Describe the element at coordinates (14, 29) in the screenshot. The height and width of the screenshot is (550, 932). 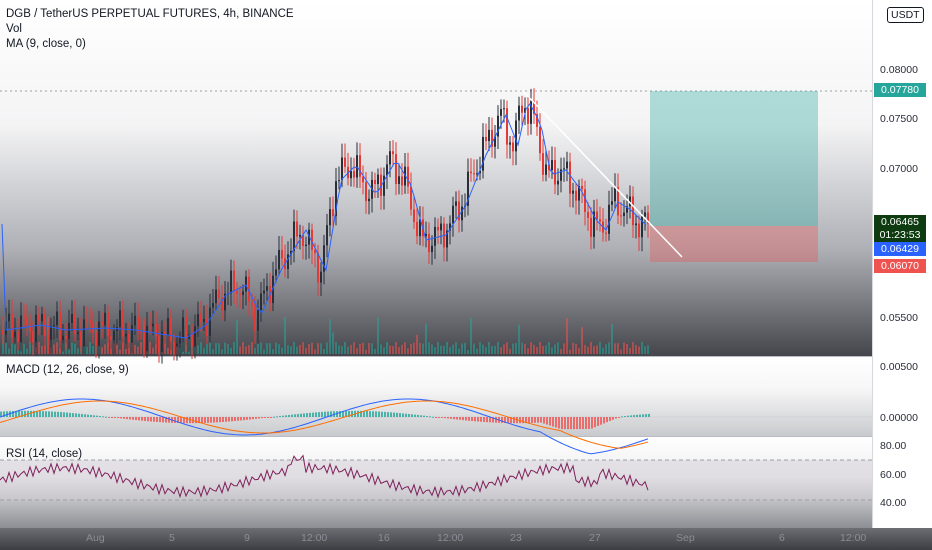
I see `volume-legend: Vol` at that location.